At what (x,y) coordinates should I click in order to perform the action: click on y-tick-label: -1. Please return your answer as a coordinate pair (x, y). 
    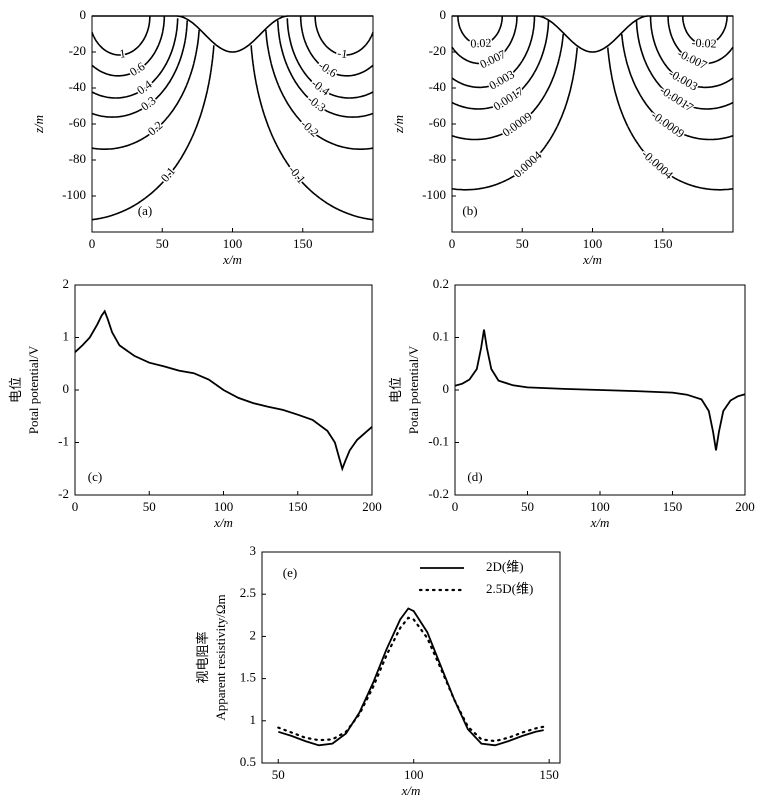
    Looking at the image, I should click on (63, 440).